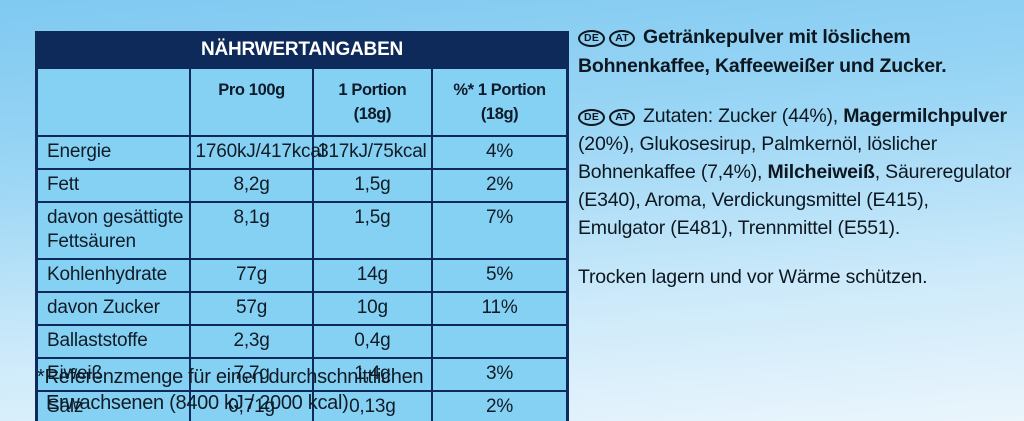  Describe the element at coordinates (113, 374) in the screenshot. I see `nutrient-label: Eiweiß` at that location.